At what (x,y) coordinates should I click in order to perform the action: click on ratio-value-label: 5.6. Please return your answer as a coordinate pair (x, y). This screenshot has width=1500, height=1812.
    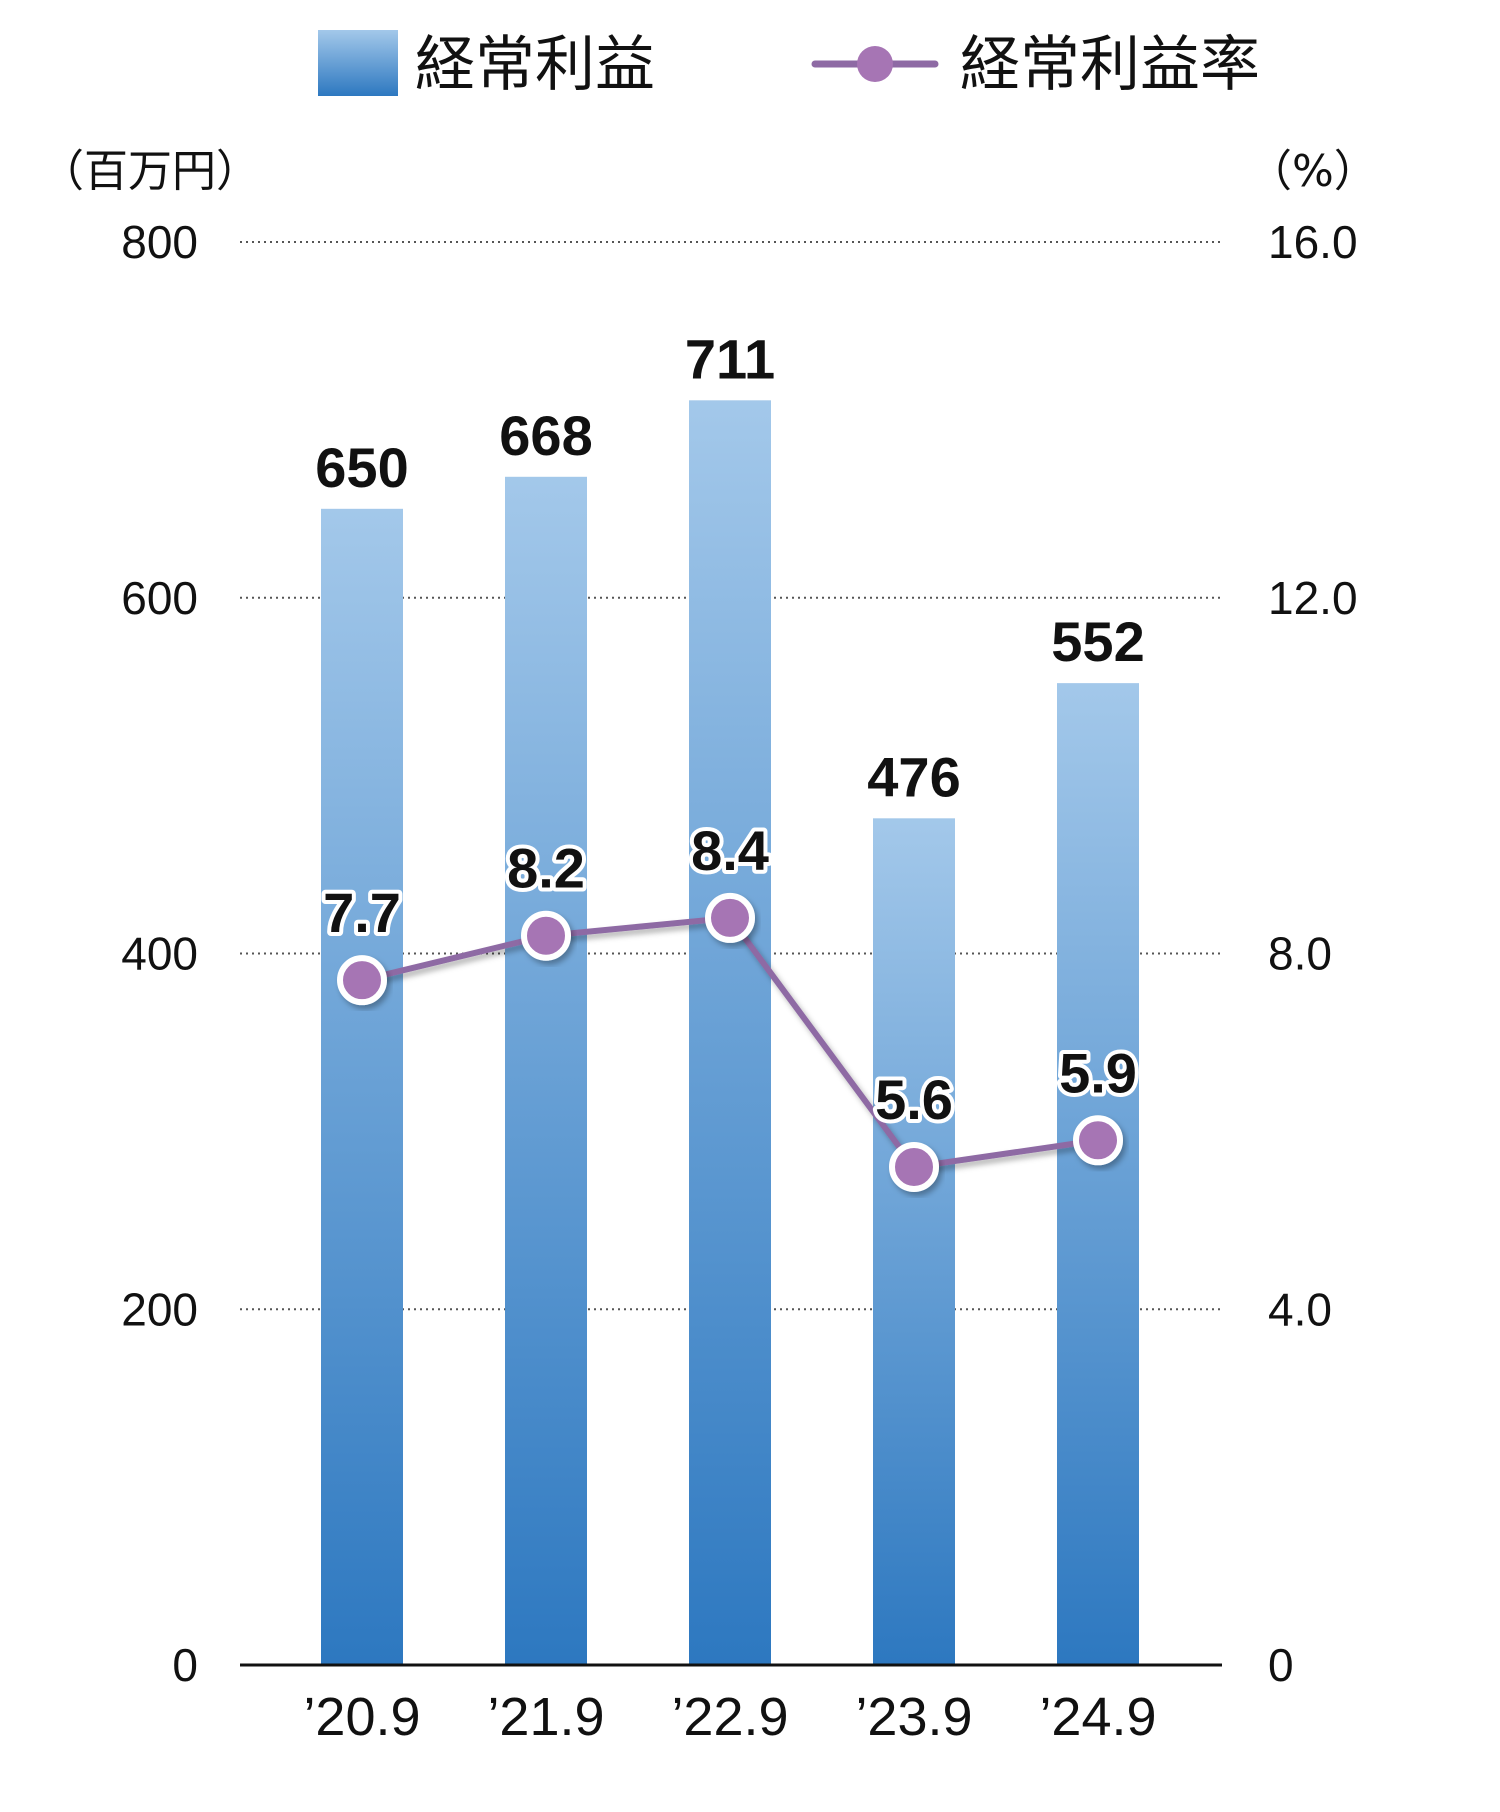
    Looking at the image, I should click on (914, 1099).